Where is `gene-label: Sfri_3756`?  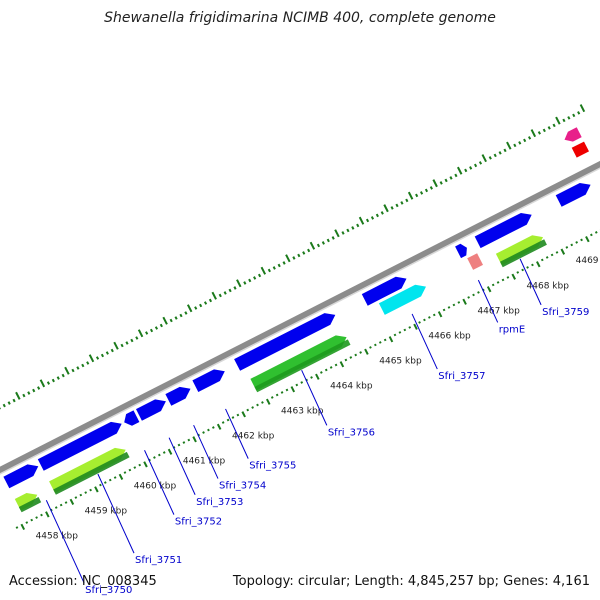 gene-label: Sfri_3756 is located at coordinates (351, 432).